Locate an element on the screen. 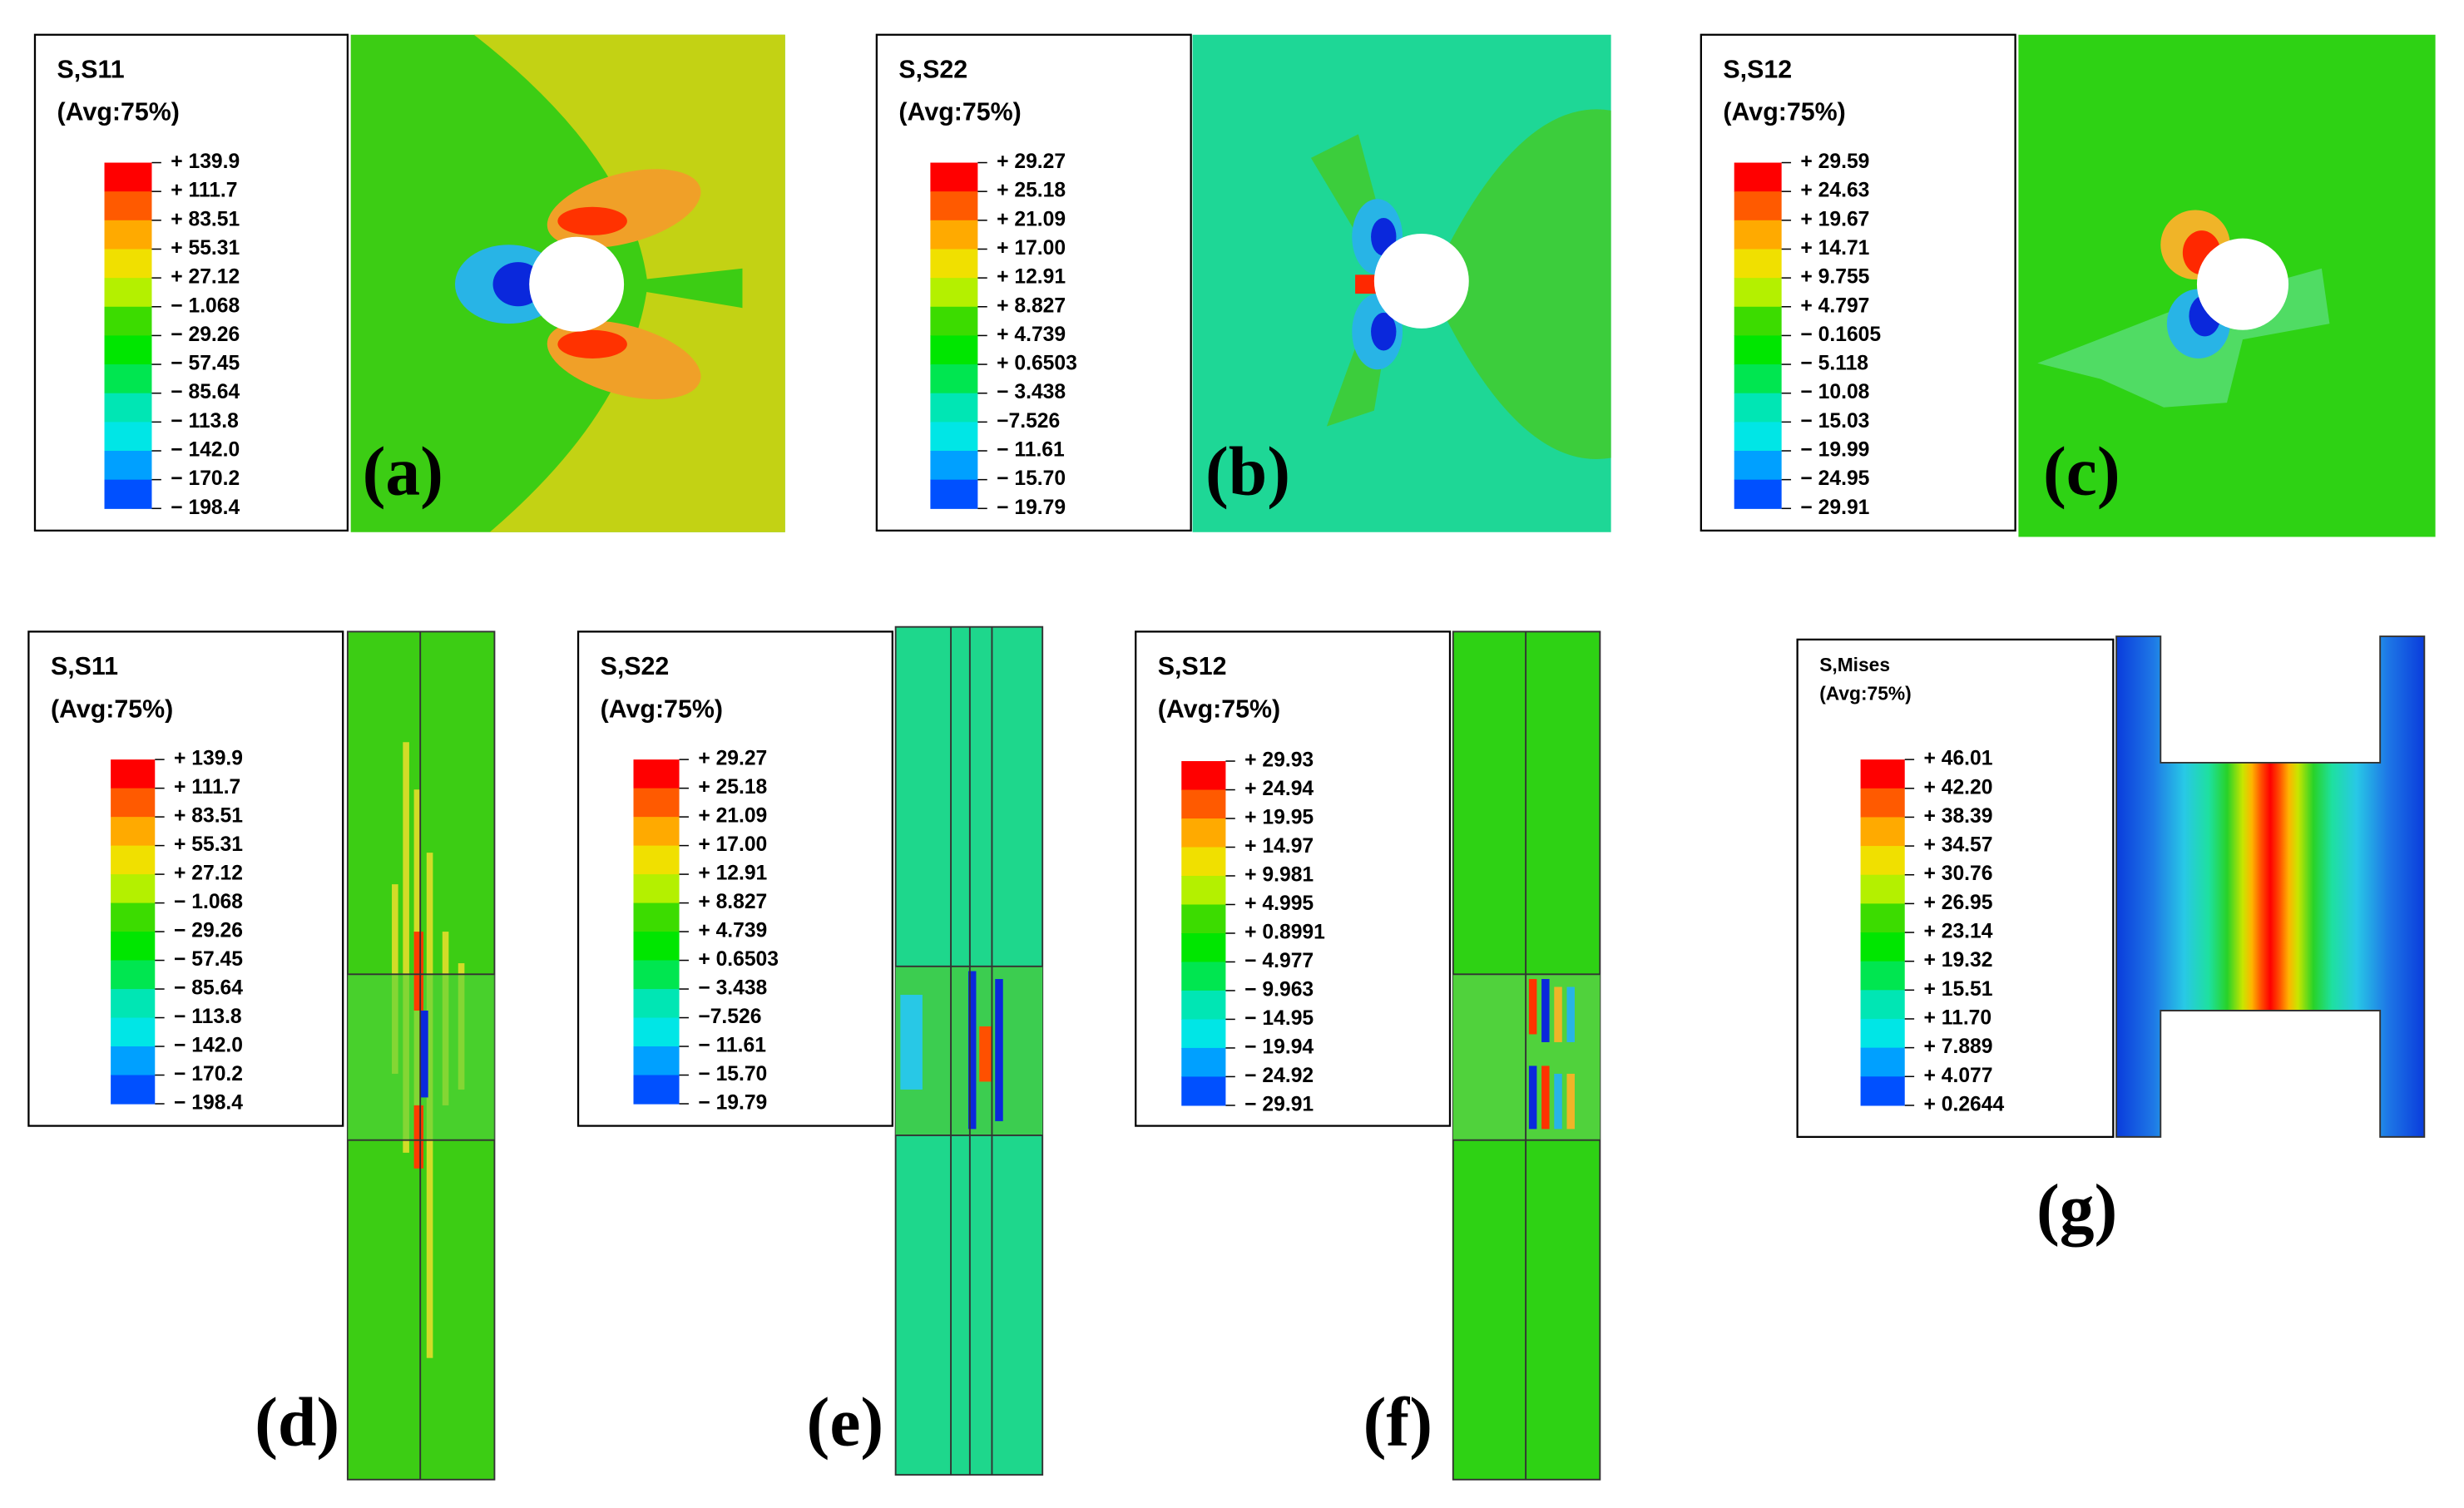 The width and height of the screenshot is (2464, 1508). panel-label: (e) is located at coordinates (845, 1422).